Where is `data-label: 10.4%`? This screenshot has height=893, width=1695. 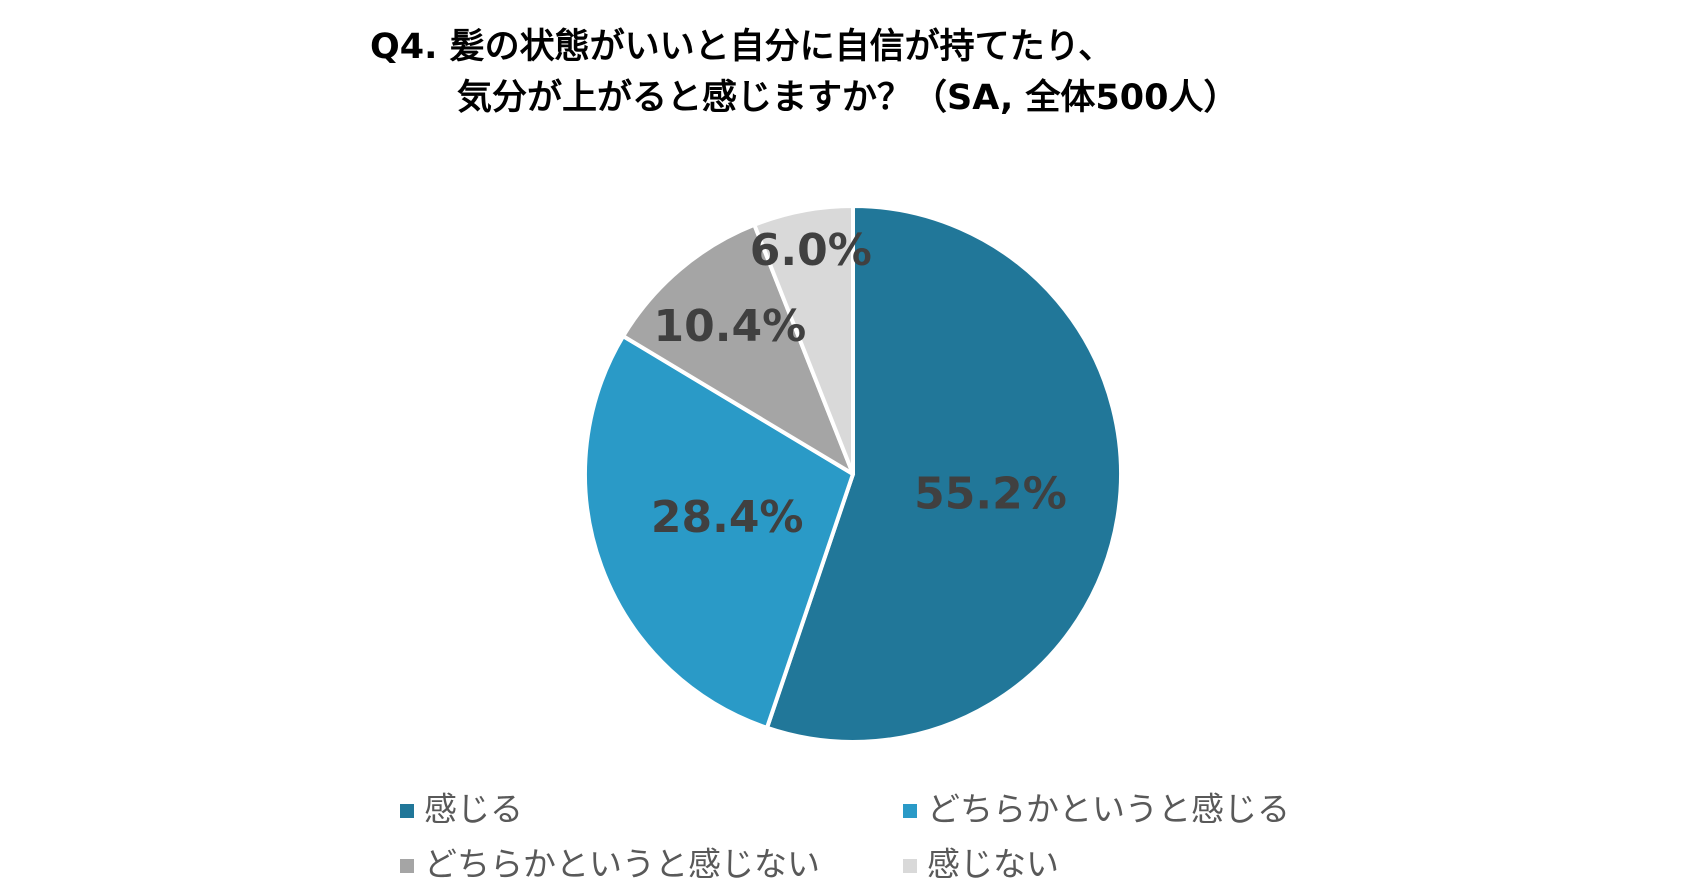 data-label: 10.4% is located at coordinates (730, 326).